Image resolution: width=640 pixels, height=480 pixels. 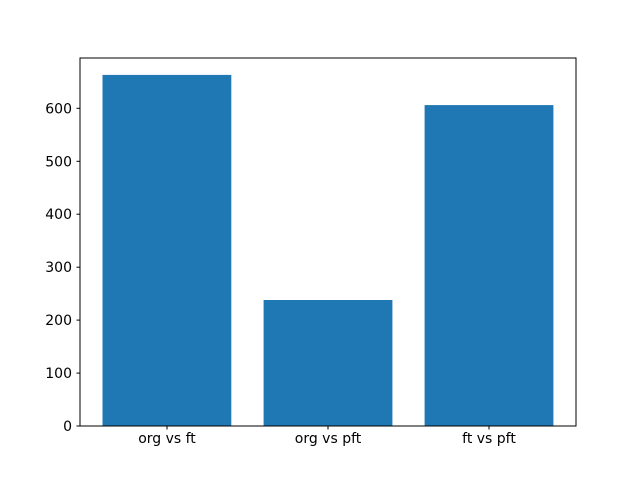 What do you see at coordinates (58, 321) in the screenshot?
I see `y-tick-label: 200` at bounding box center [58, 321].